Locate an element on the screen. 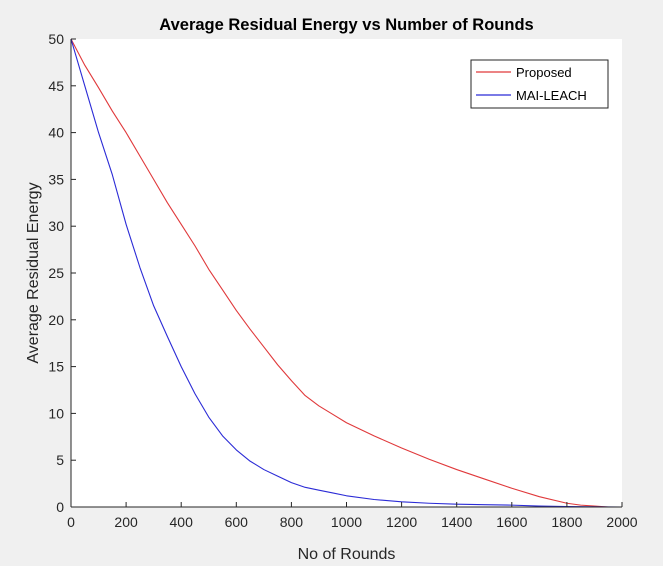 The height and width of the screenshot is (566, 663). y-tick-label: 40 is located at coordinates (56, 133).